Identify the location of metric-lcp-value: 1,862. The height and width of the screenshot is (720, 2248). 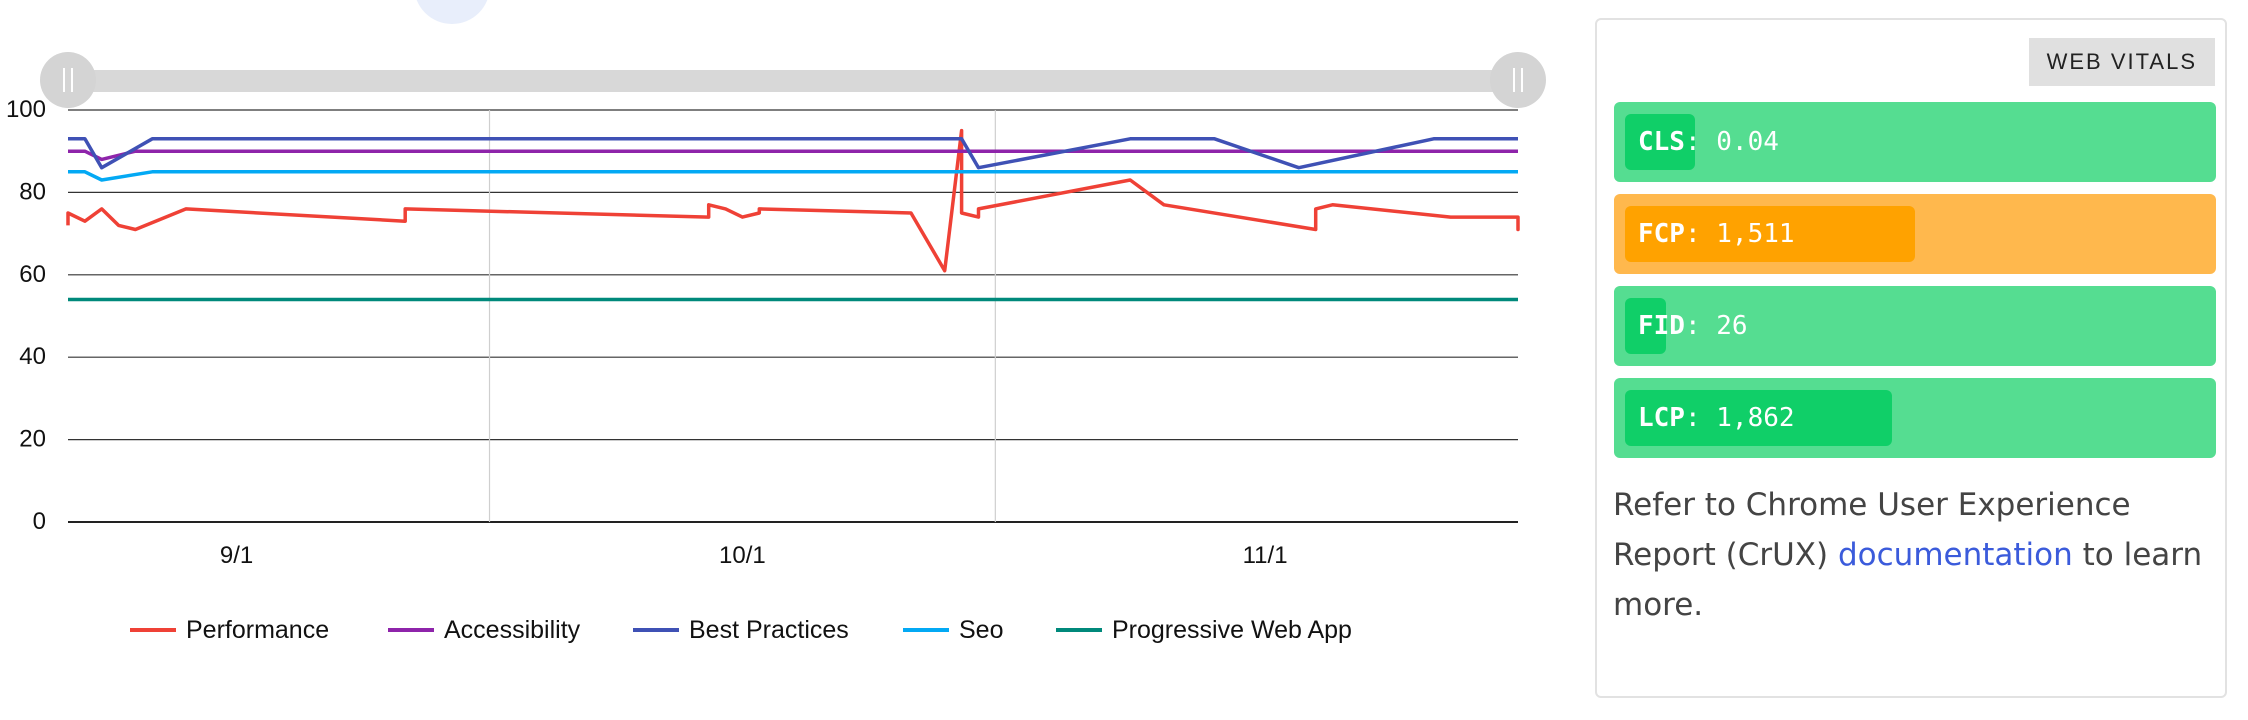
(1755, 418).